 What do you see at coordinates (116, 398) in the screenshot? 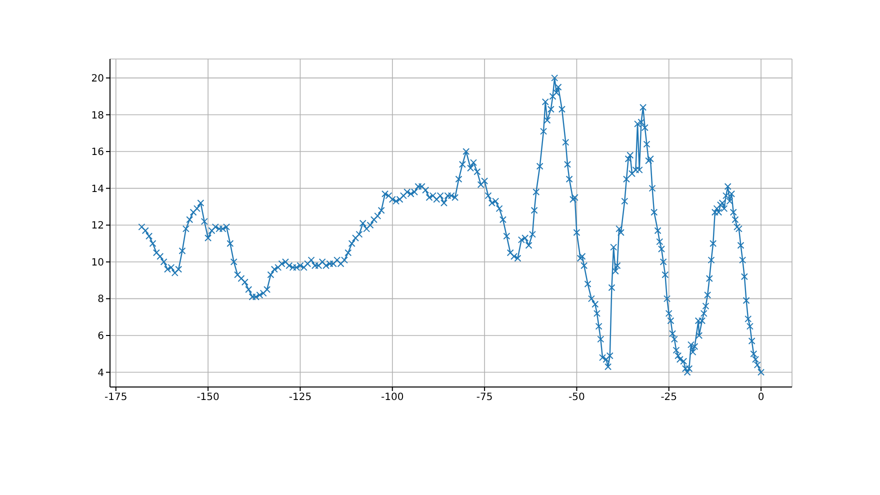
I see `x-tick-label: -175` at bounding box center [116, 398].